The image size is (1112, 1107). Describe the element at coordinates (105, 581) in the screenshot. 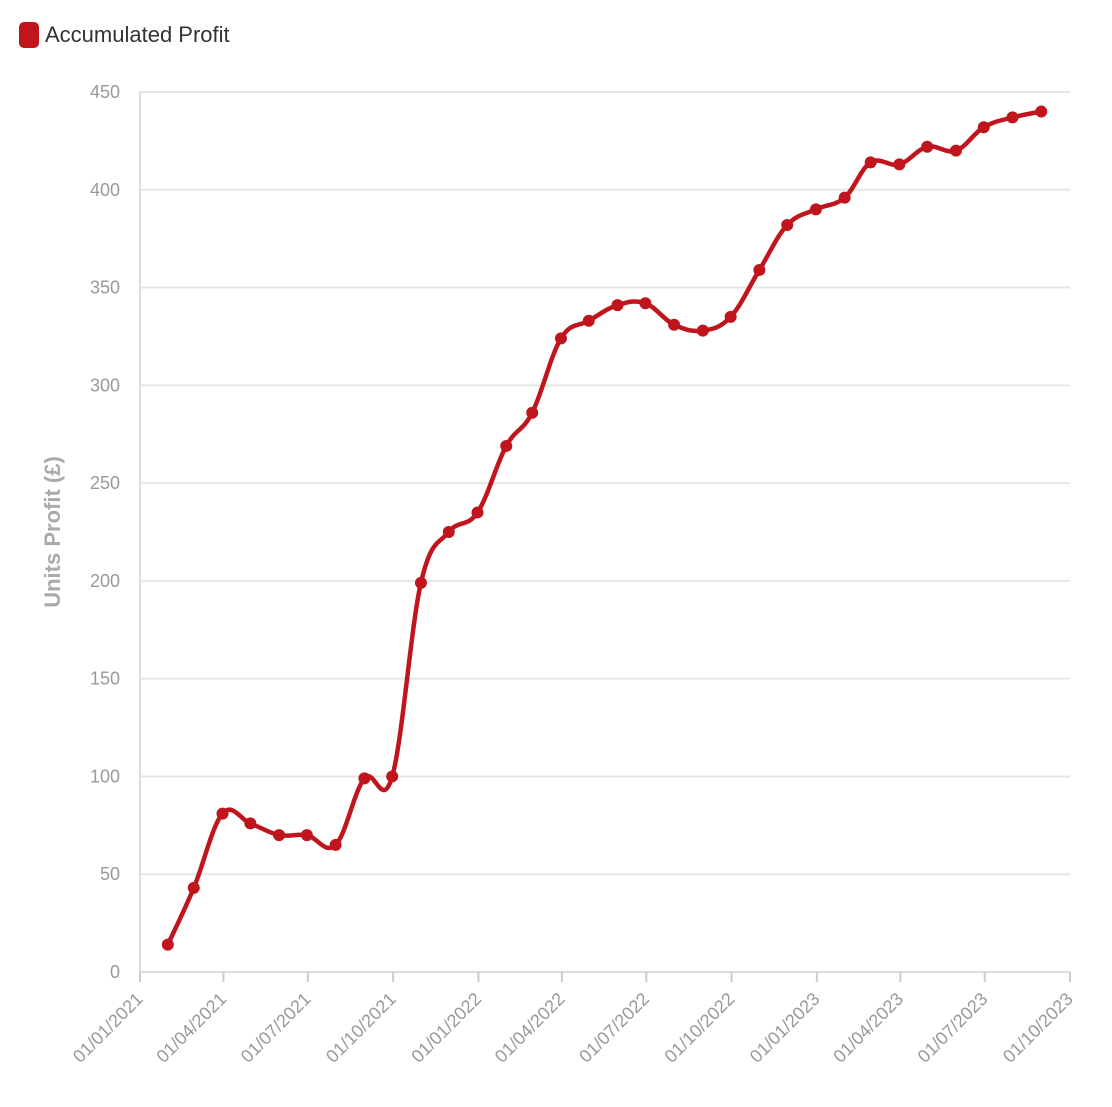

I see `y-tick-label: 200` at that location.